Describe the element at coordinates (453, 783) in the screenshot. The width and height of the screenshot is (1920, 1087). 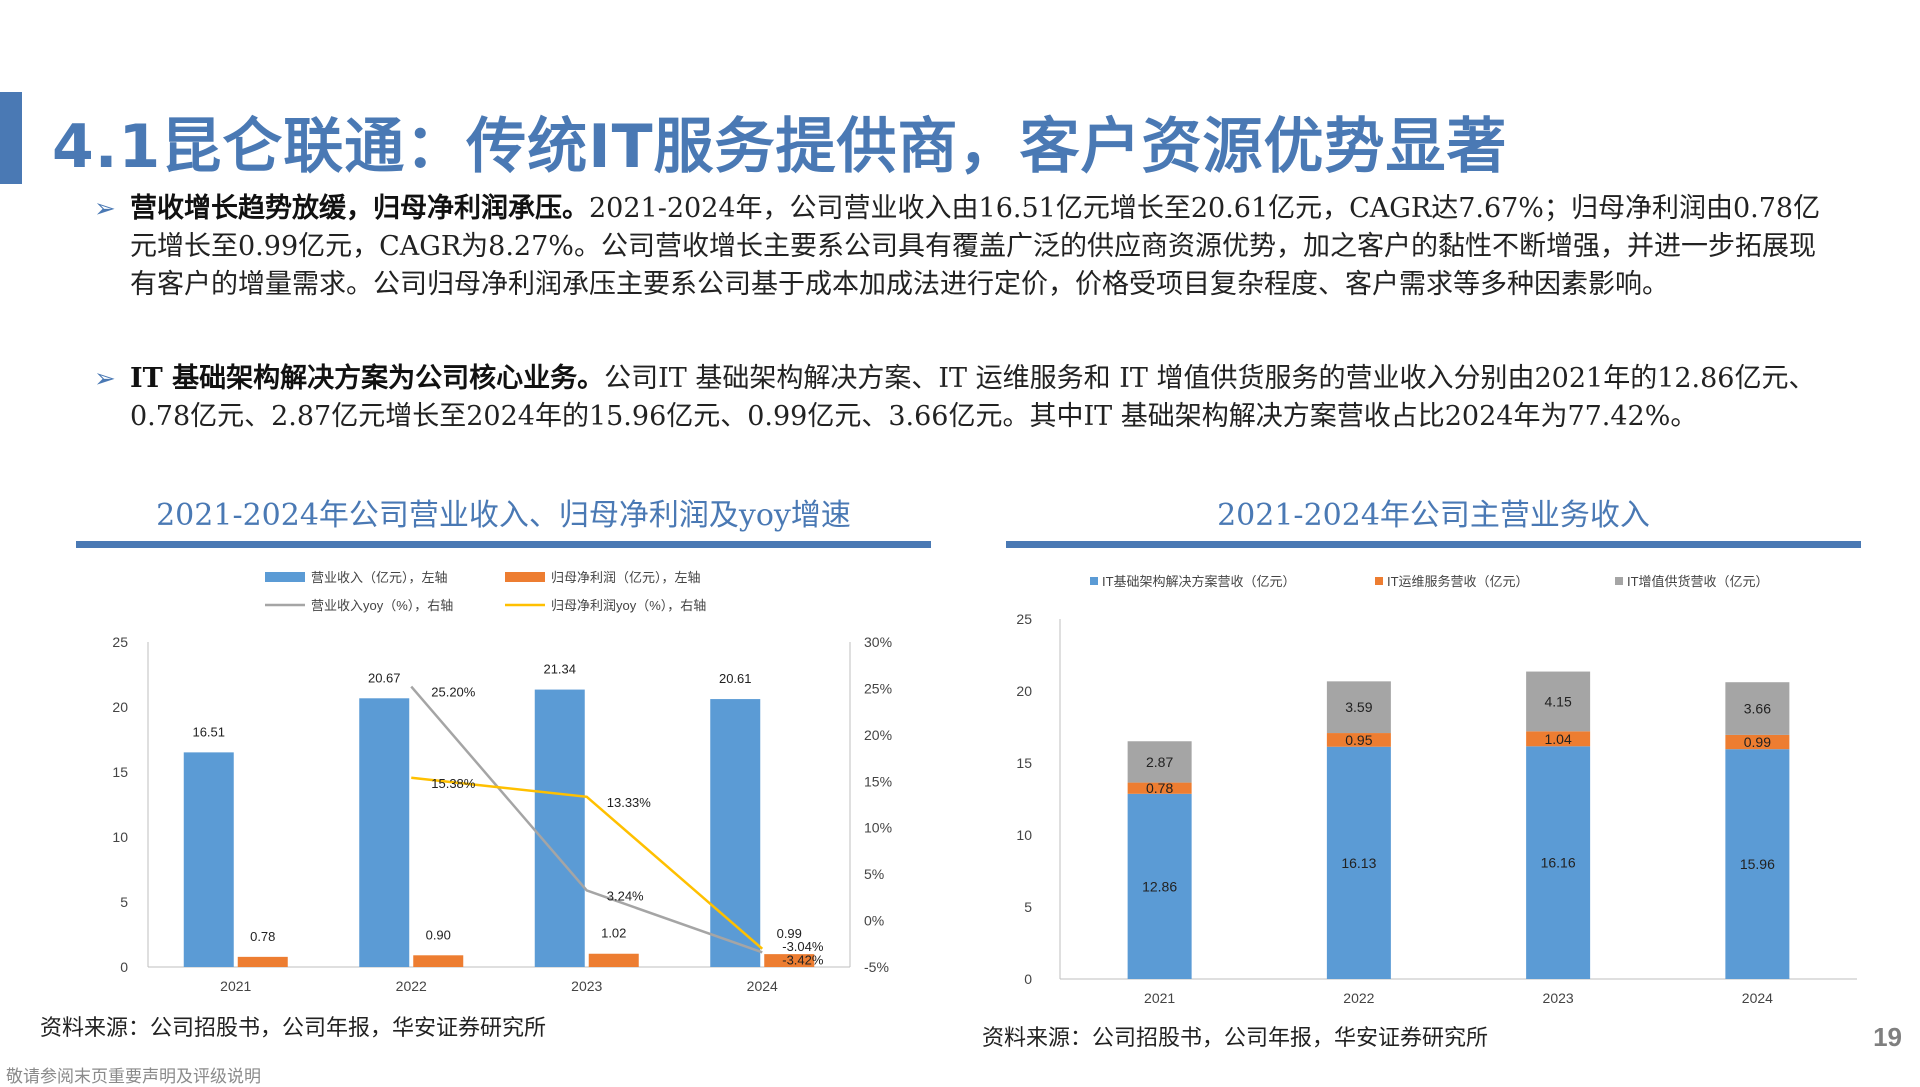
I see `line-data-label: 15.38%` at that location.